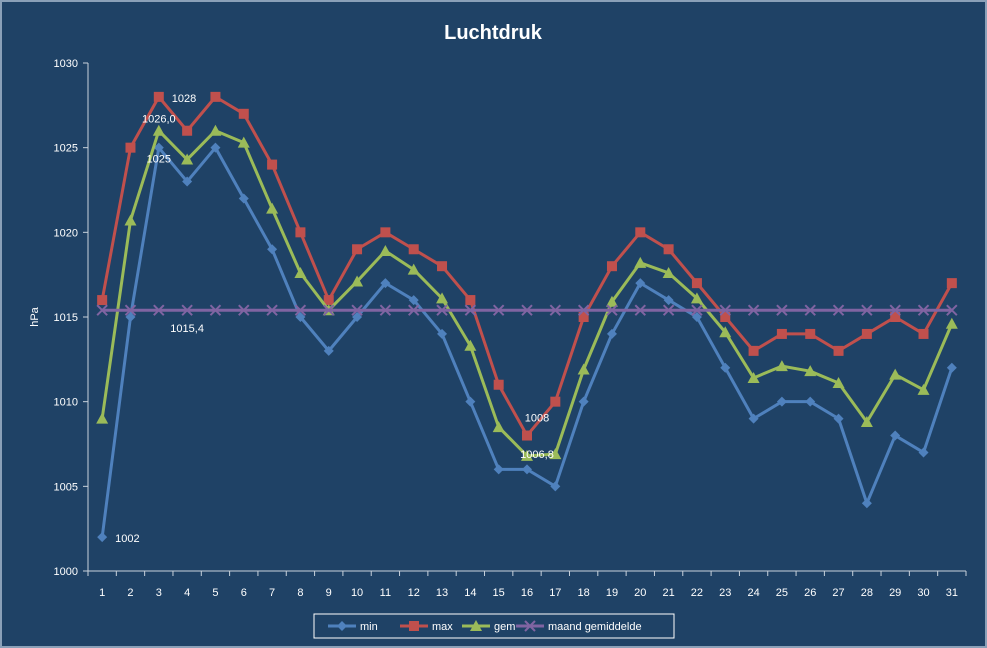 Image resolution: width=987 pixels, height=648 pixels. Describe the element at coordinates (595, 627) in the screenshot. I see `legend-label: maand gemiddelde` at that location.